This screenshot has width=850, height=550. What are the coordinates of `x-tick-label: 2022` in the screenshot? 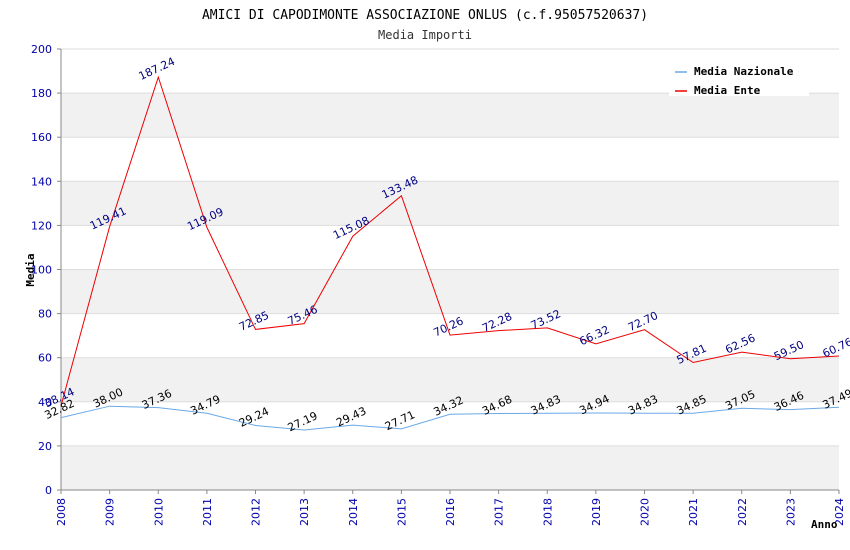 It's located at (742, 512).